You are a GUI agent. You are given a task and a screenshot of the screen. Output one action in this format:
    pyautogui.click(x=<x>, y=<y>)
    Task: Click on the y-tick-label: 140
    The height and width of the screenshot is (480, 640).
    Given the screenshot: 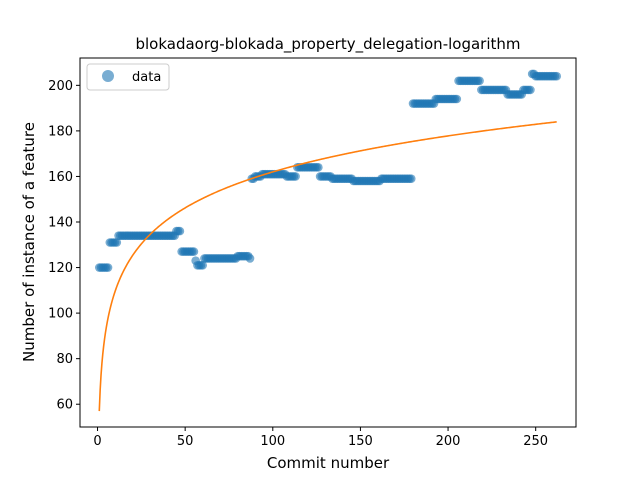 What is the action you would take?
    pyautogui.click(x=60, y=223)
    